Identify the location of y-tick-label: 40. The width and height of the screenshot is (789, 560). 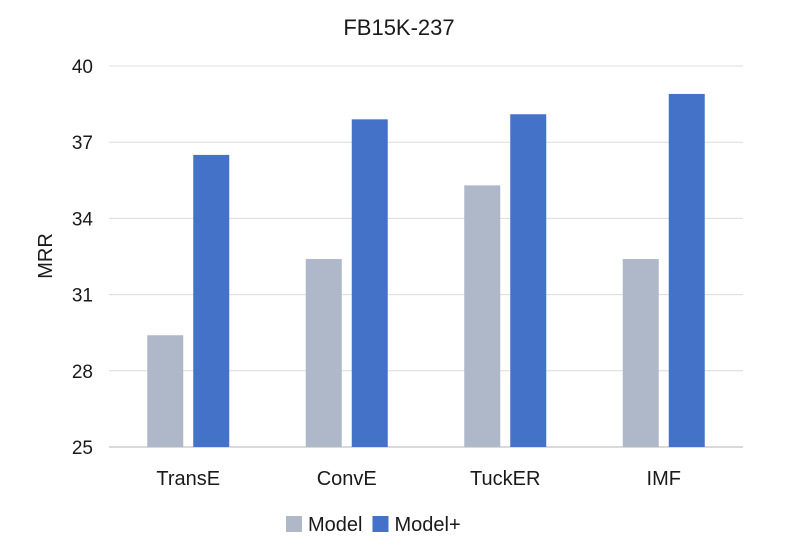
(82, 67).